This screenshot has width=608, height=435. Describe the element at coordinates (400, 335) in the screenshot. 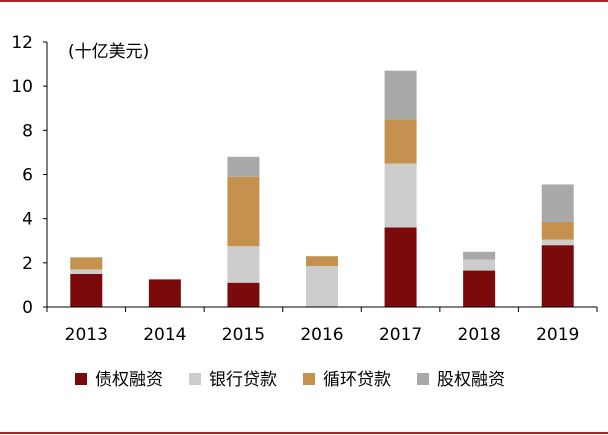

I see `x-tick-label: 2017` at that location.